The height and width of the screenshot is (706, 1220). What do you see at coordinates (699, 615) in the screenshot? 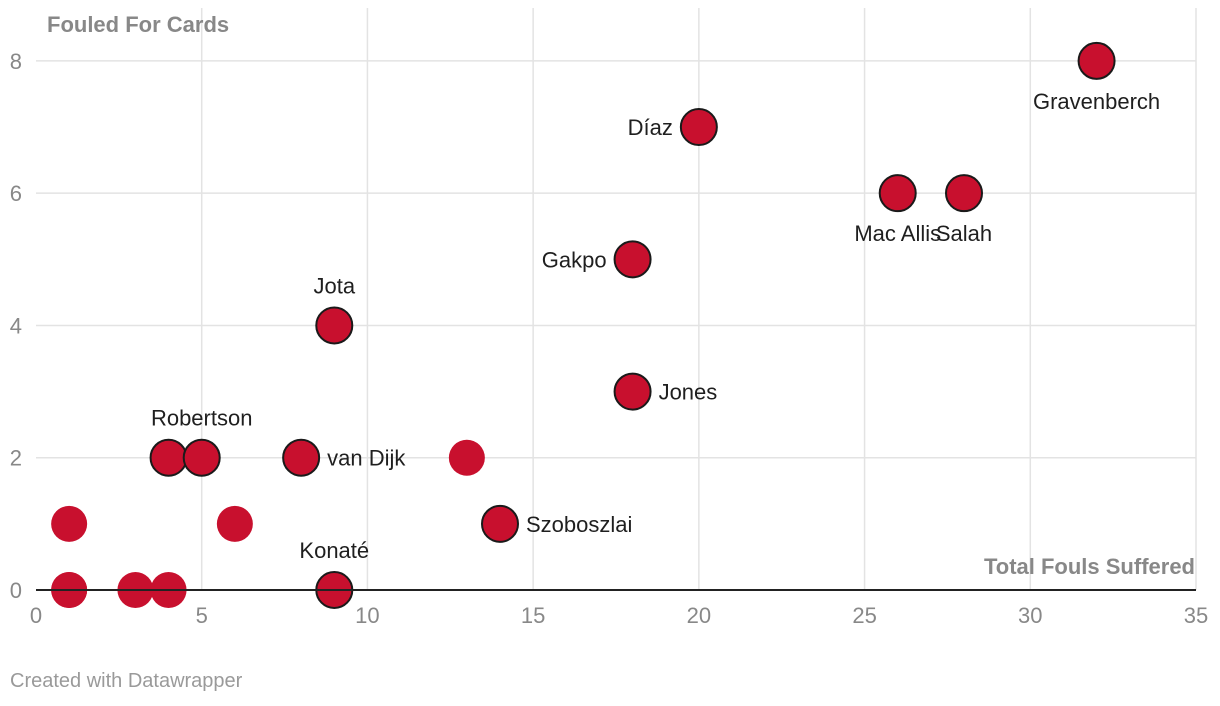
I see `x-tick-label: 20` at bounding box center [699, 615].